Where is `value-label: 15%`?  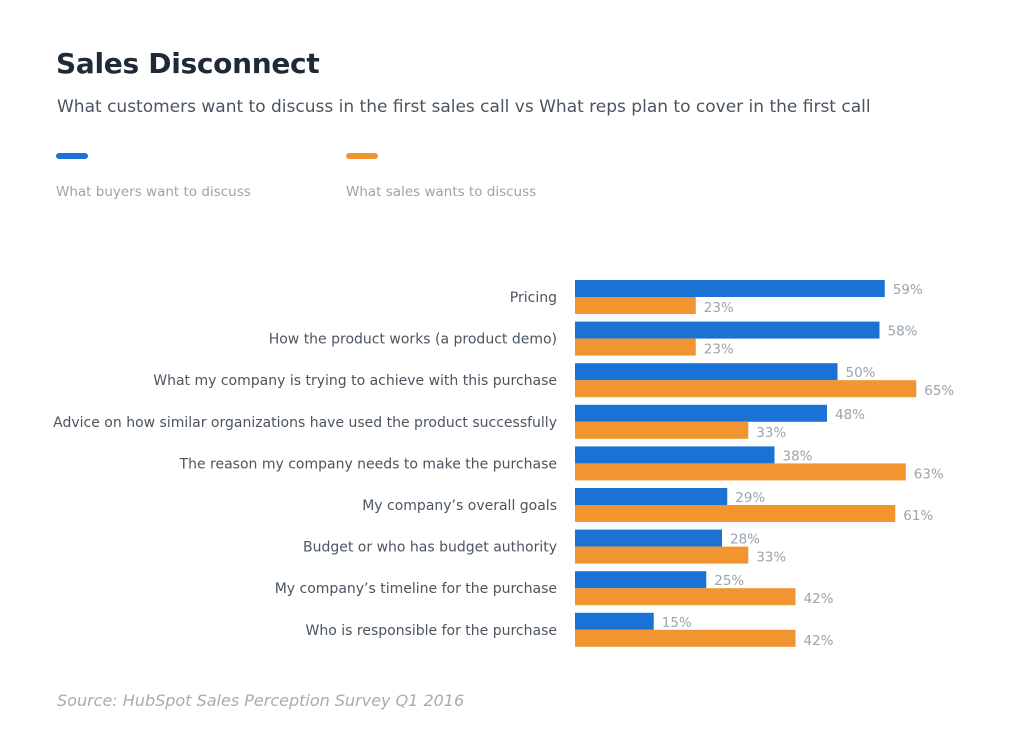 value-label: 15% is located at coordinates (677, 623).